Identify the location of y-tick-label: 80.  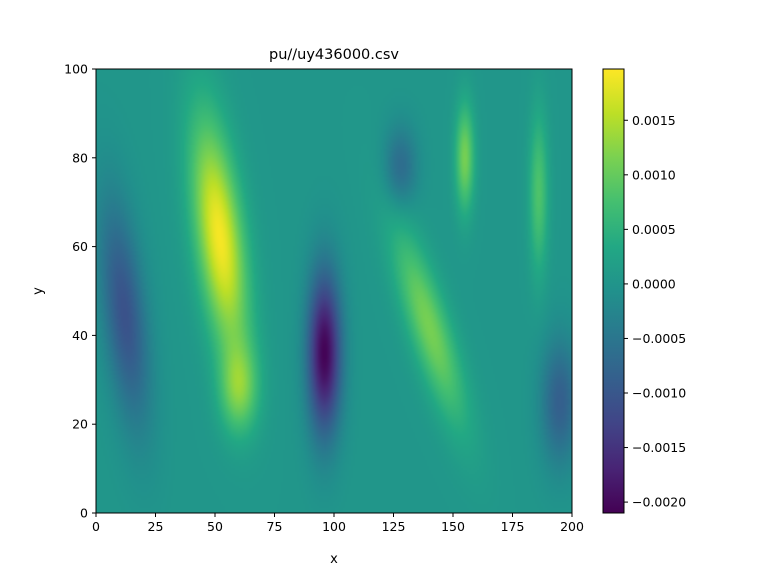
(80, 157).